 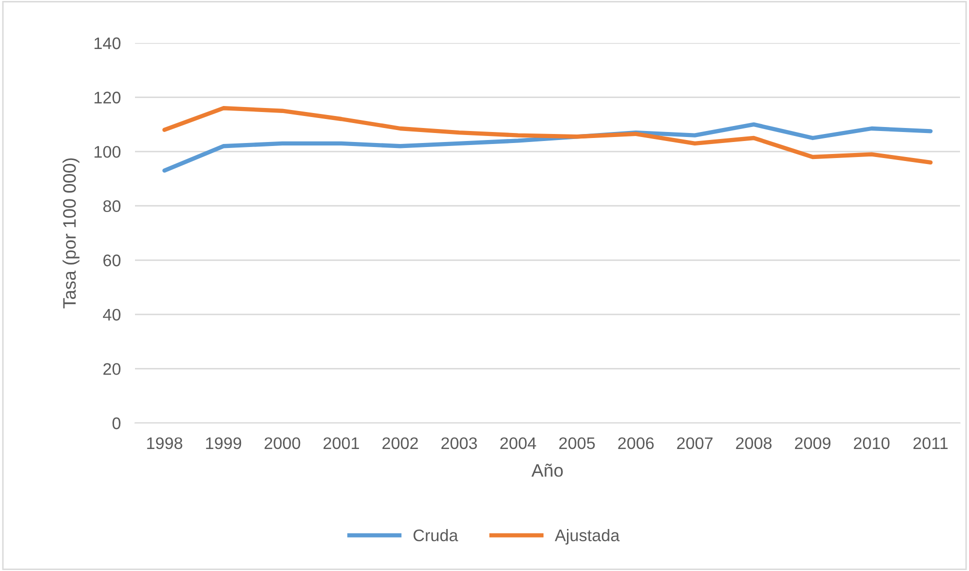 I want to click on x-tick-label: 1998, so click(x=164, y=443).